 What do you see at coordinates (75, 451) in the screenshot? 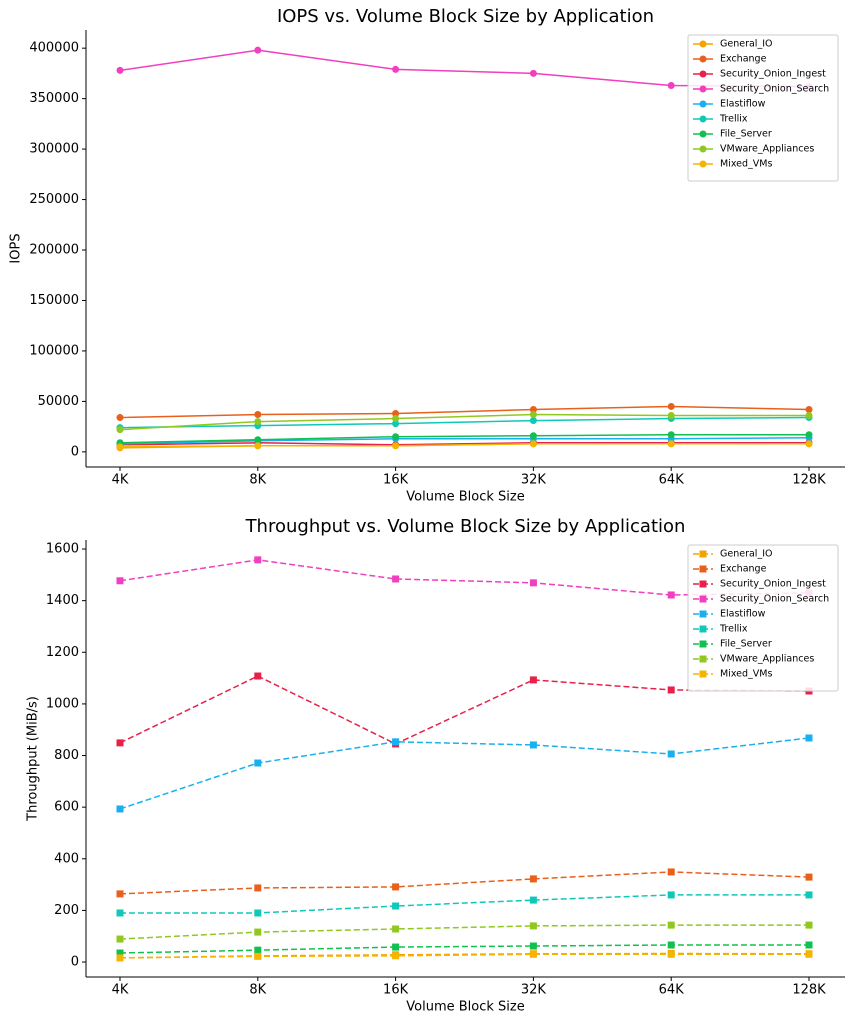
I see `y-tick-label: 0` at bounding box center [75, 451].